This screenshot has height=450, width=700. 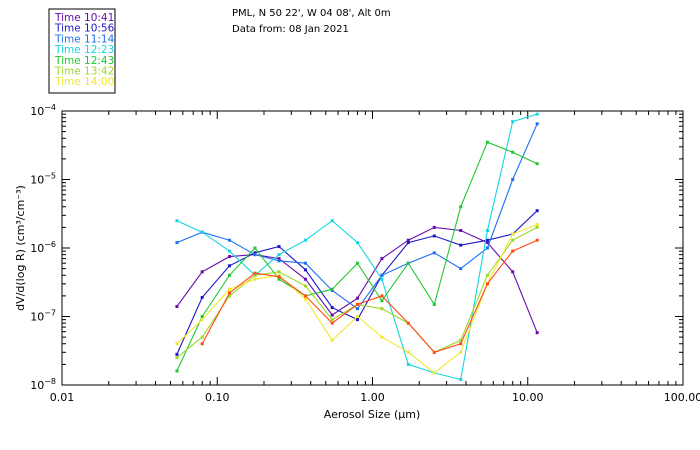 I want to click on legend-entry: Time 12:43, so click(x=84, y=61).